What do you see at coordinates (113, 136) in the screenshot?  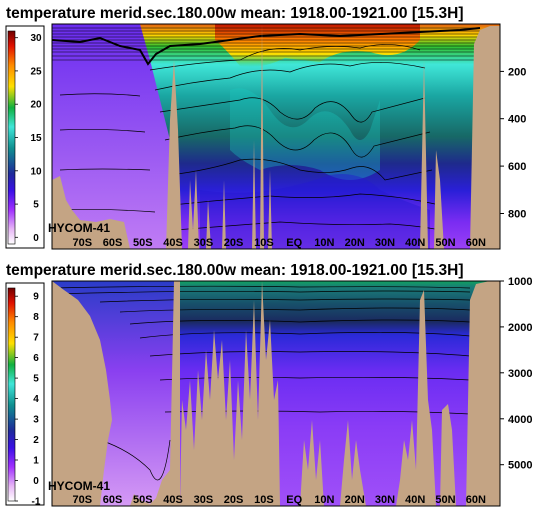 I see `upper-southern-cold-water` at bounding box center [113, 136].